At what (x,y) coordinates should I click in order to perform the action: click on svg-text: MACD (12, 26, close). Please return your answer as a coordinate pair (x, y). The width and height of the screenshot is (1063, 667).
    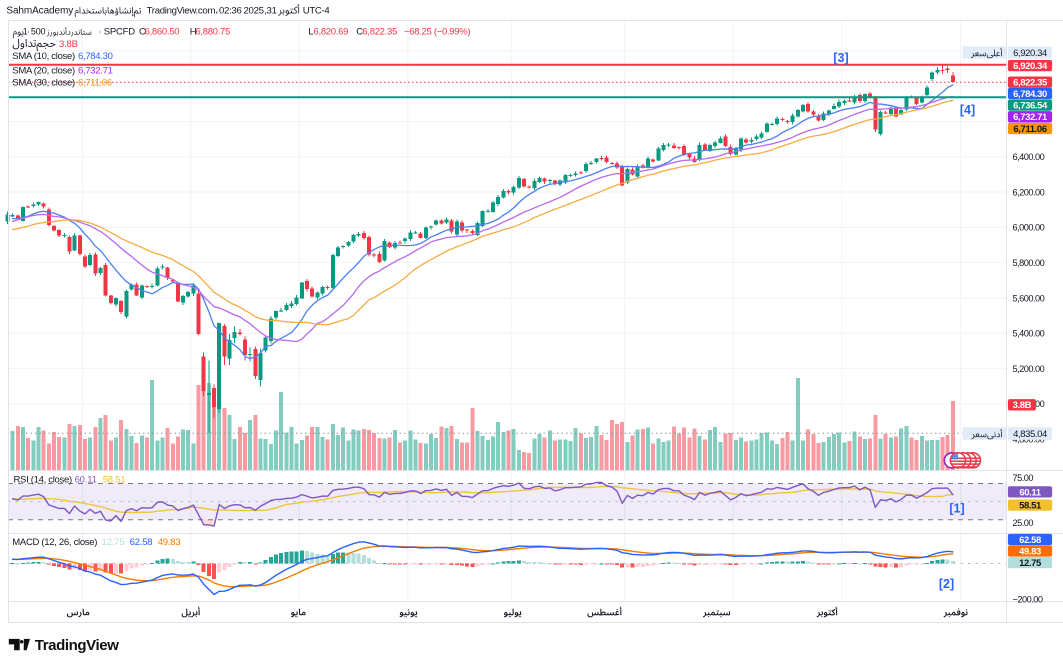
    Looking at the image, I should click on (54, 542).